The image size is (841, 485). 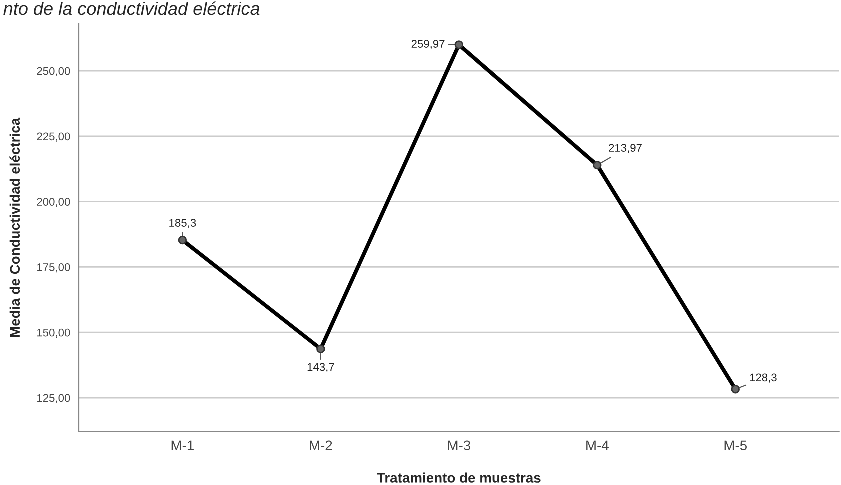 I want to click on data-label: 128,3, so click(x=763, y=378).